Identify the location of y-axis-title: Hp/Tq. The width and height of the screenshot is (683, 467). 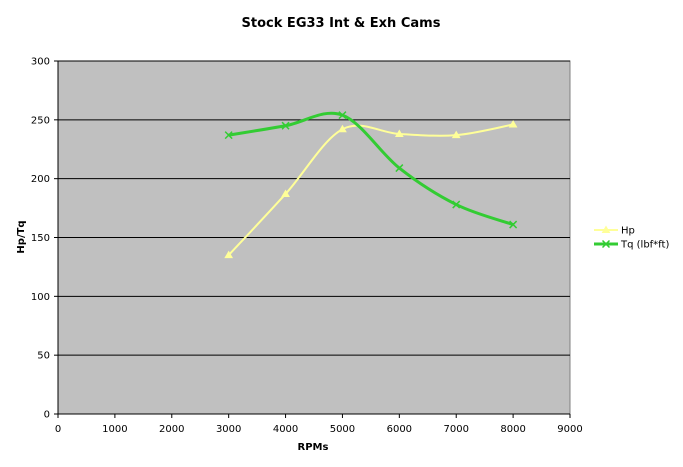
(21, 236).